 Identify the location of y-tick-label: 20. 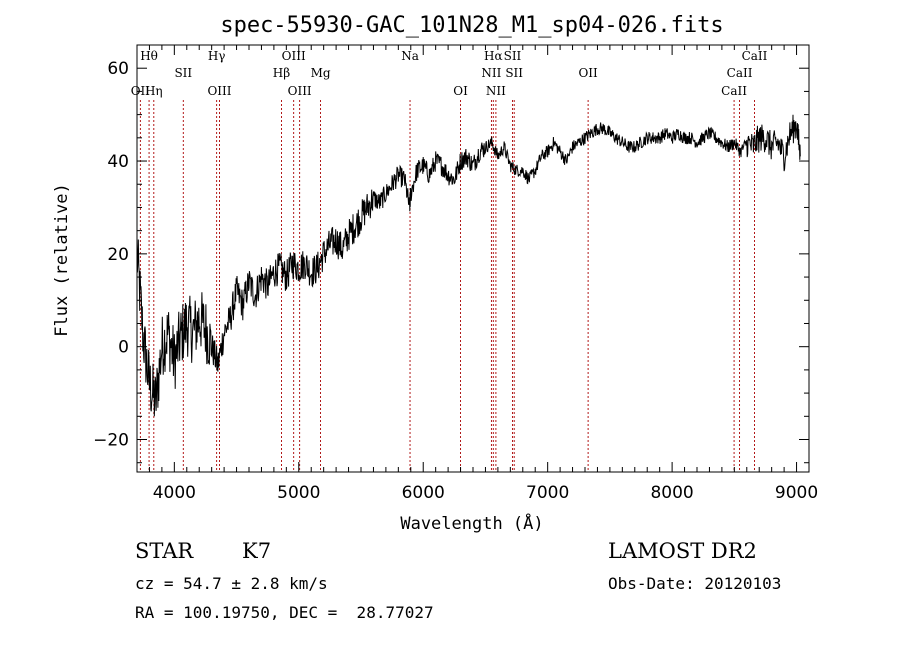
(118, 255).